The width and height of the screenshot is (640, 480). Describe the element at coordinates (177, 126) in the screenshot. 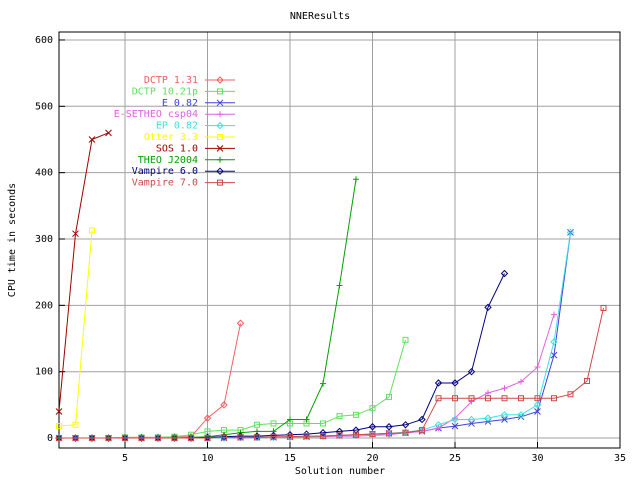

I see `legend-label: EP 0.82` at that location.